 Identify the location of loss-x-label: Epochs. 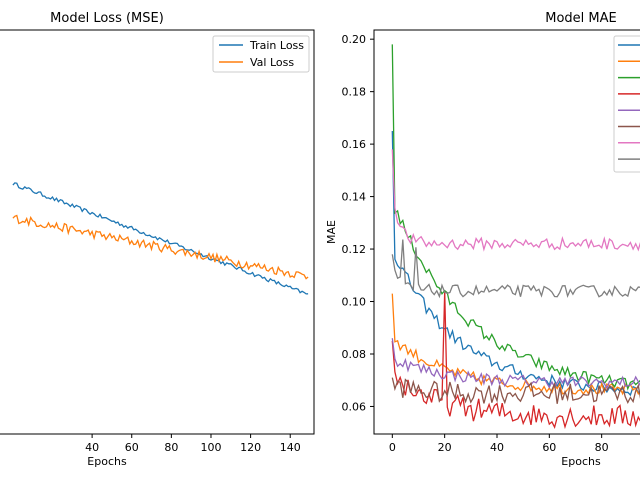
(107, 461).